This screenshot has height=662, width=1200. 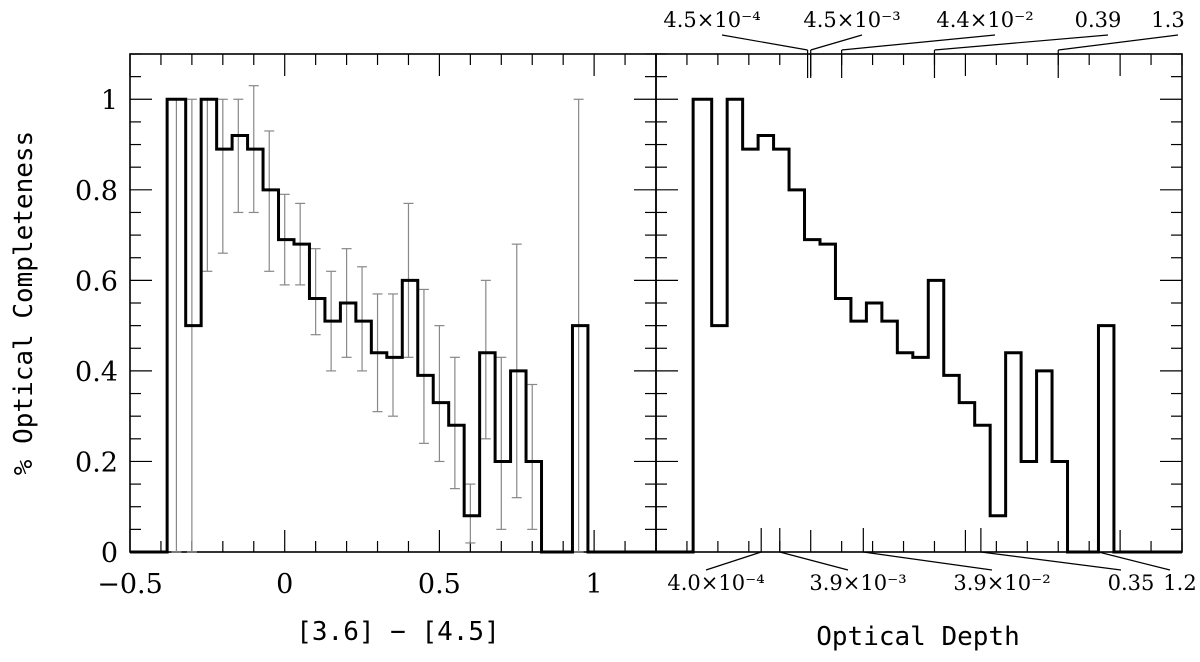 What do you see at coordinates (1179, 583) in the screenshot?
I see `svg-text: 1.2` at bounding box center [1179, 583].